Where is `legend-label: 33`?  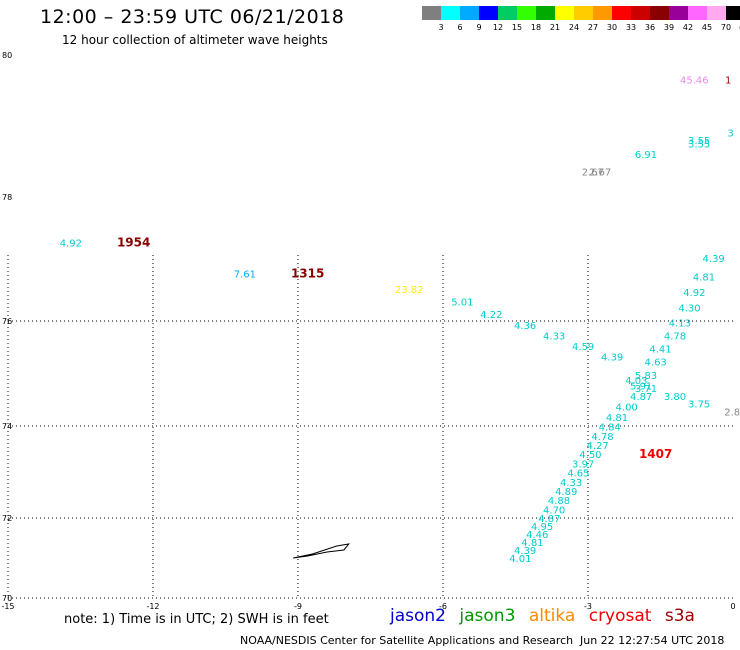
legend-label: 33 is located at coordinates (631, 27).